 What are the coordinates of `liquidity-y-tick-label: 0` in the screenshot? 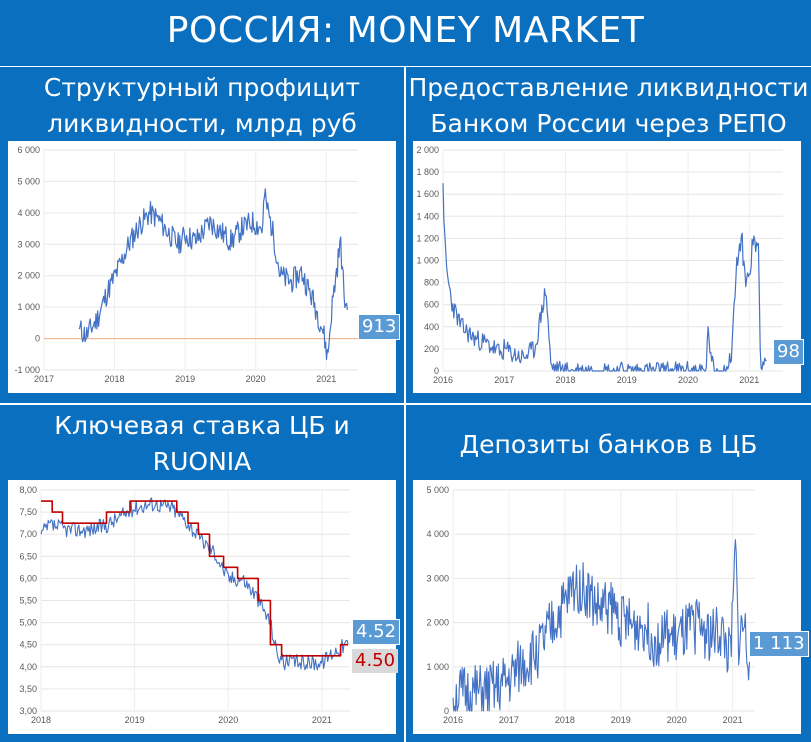 It's located at (37, 339).